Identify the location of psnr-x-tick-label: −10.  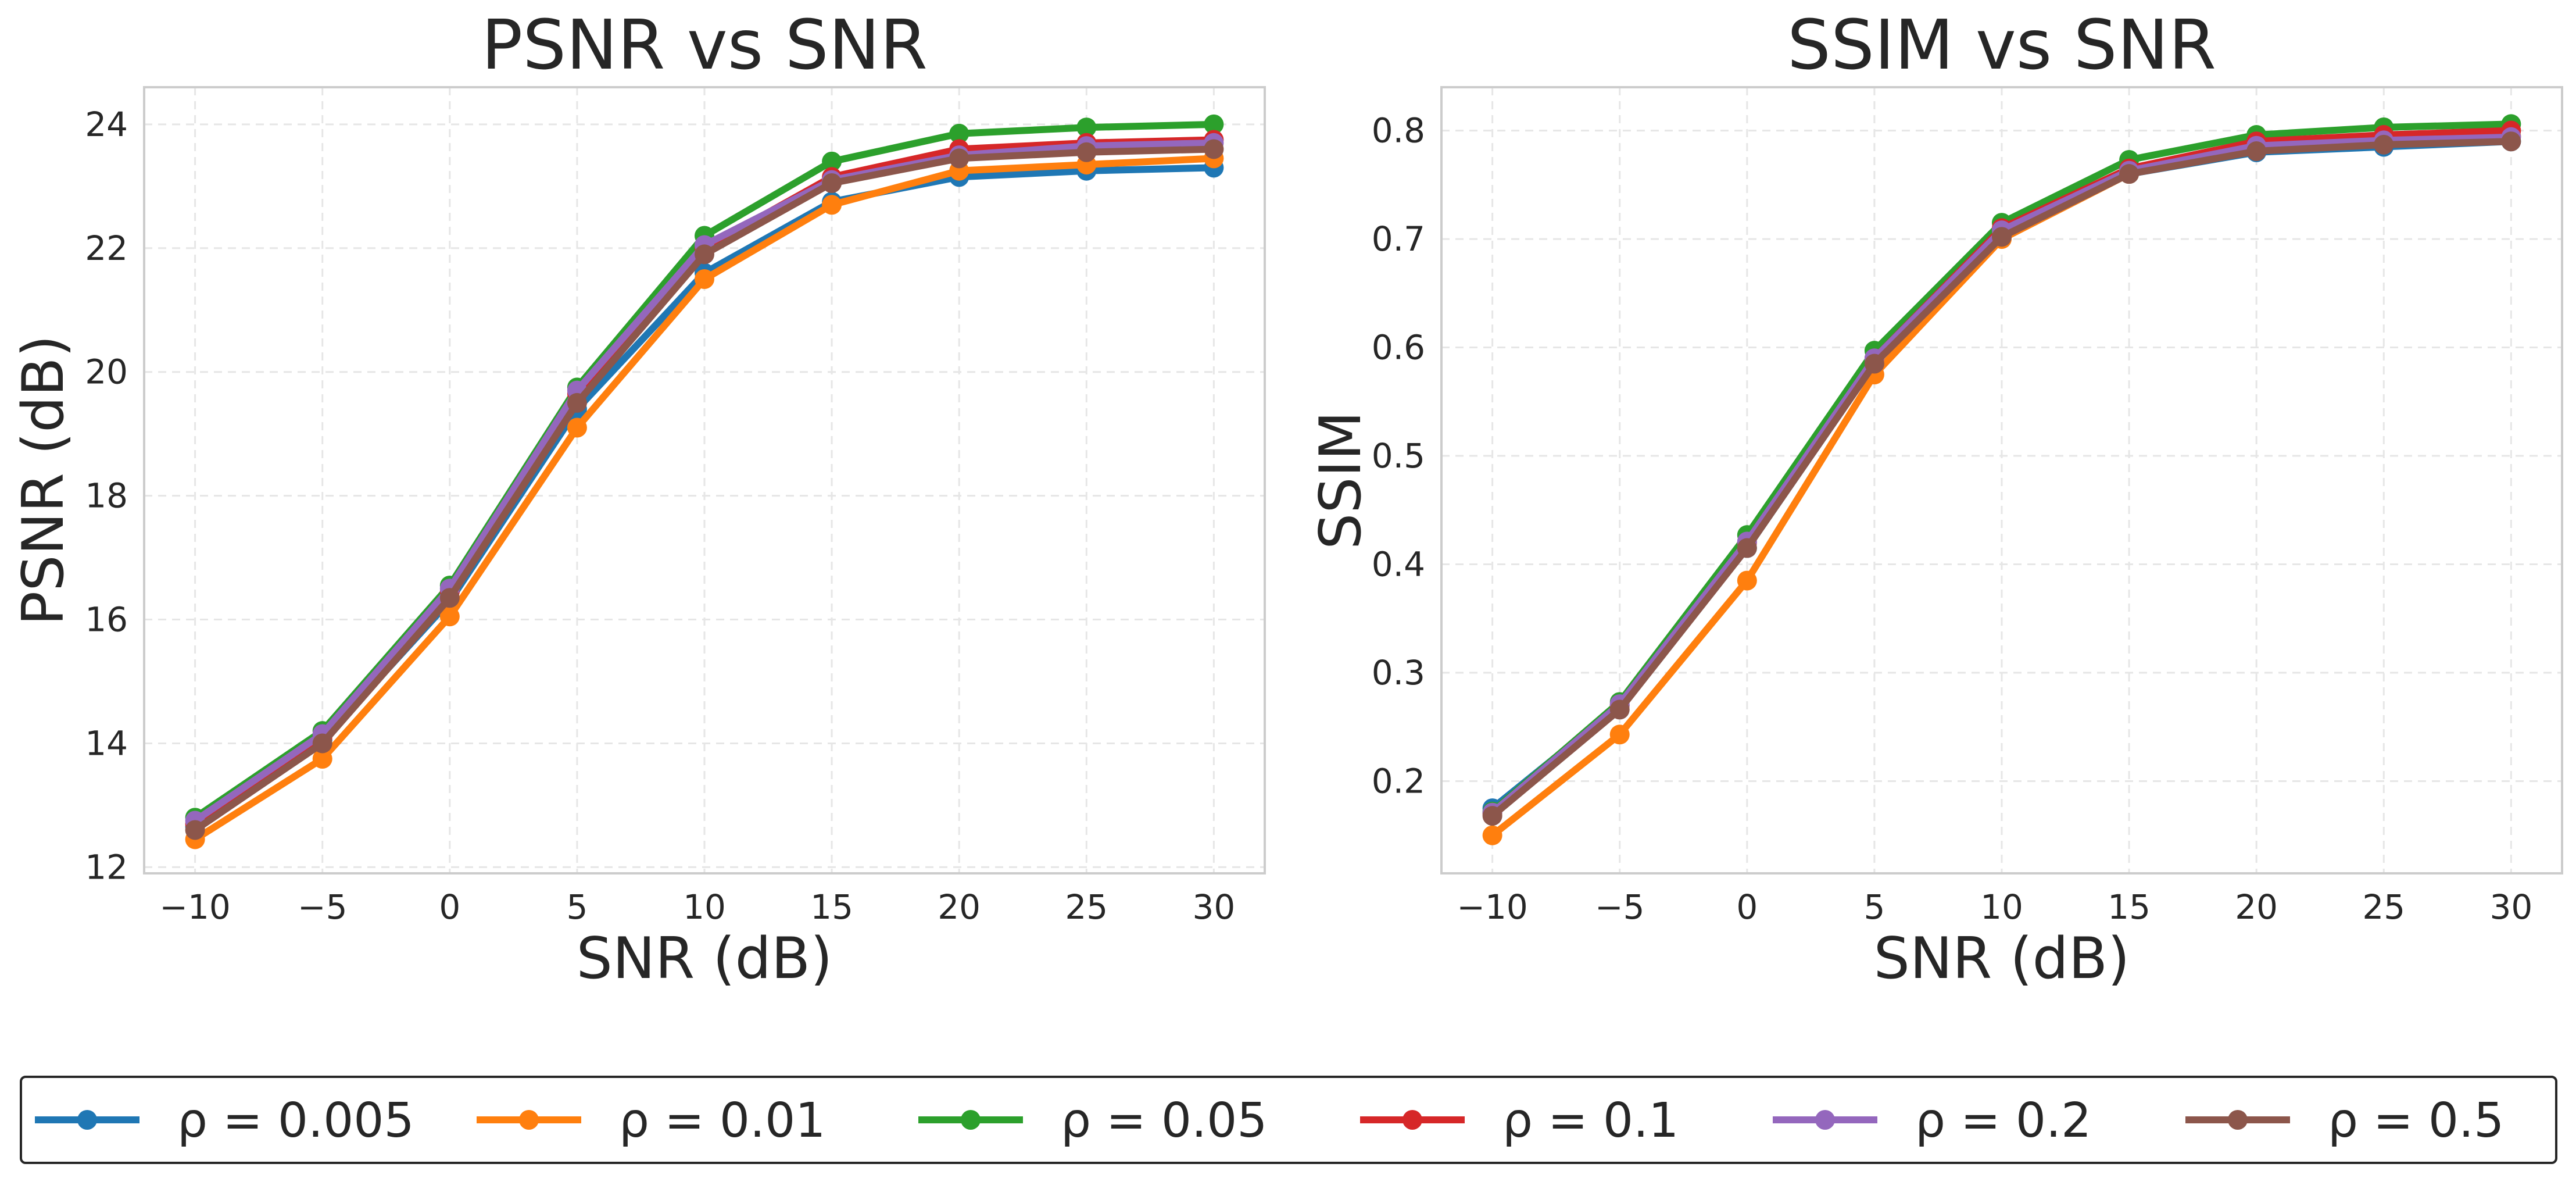
(195, 907).